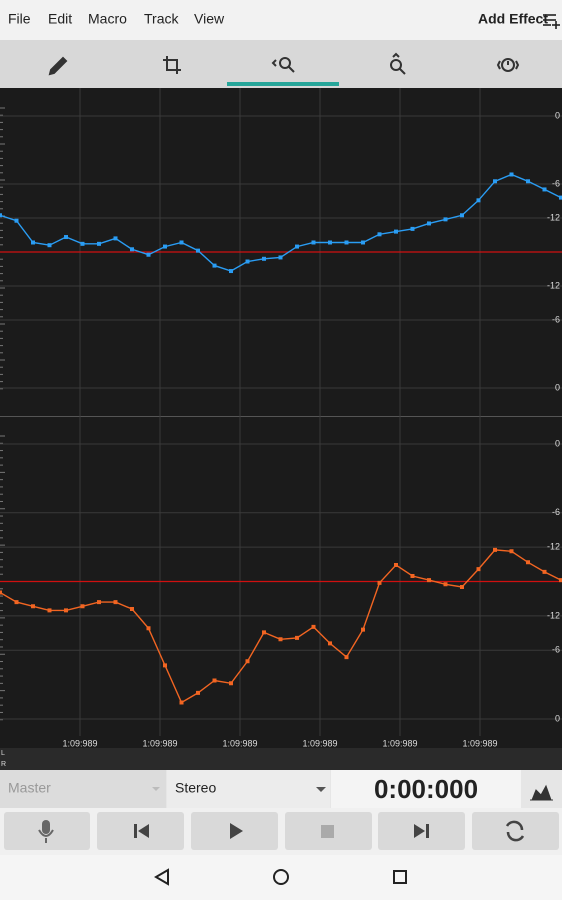 Image resolution: width=562 pixels, height=900 pixels. Describe the element at coordinates (29, 788) in the screenshot. I see `track-name: Master` at that location.